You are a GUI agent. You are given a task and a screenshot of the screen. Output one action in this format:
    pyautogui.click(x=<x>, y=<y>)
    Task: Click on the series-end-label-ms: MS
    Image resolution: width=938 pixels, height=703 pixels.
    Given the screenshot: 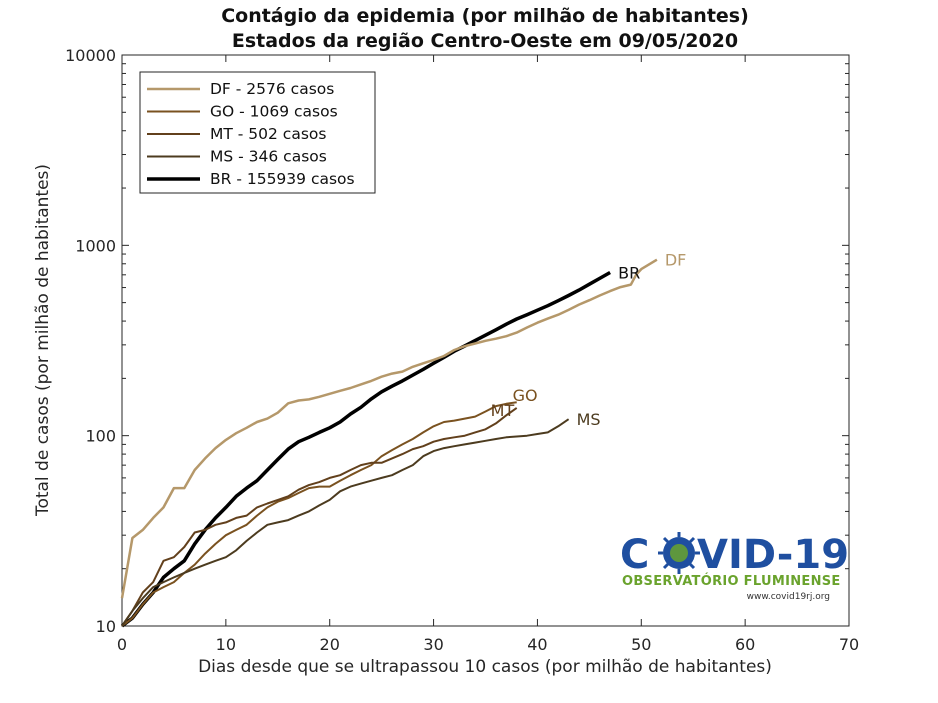 What is the action you would take?
    pyautogui.click(x=589, y=419)
    